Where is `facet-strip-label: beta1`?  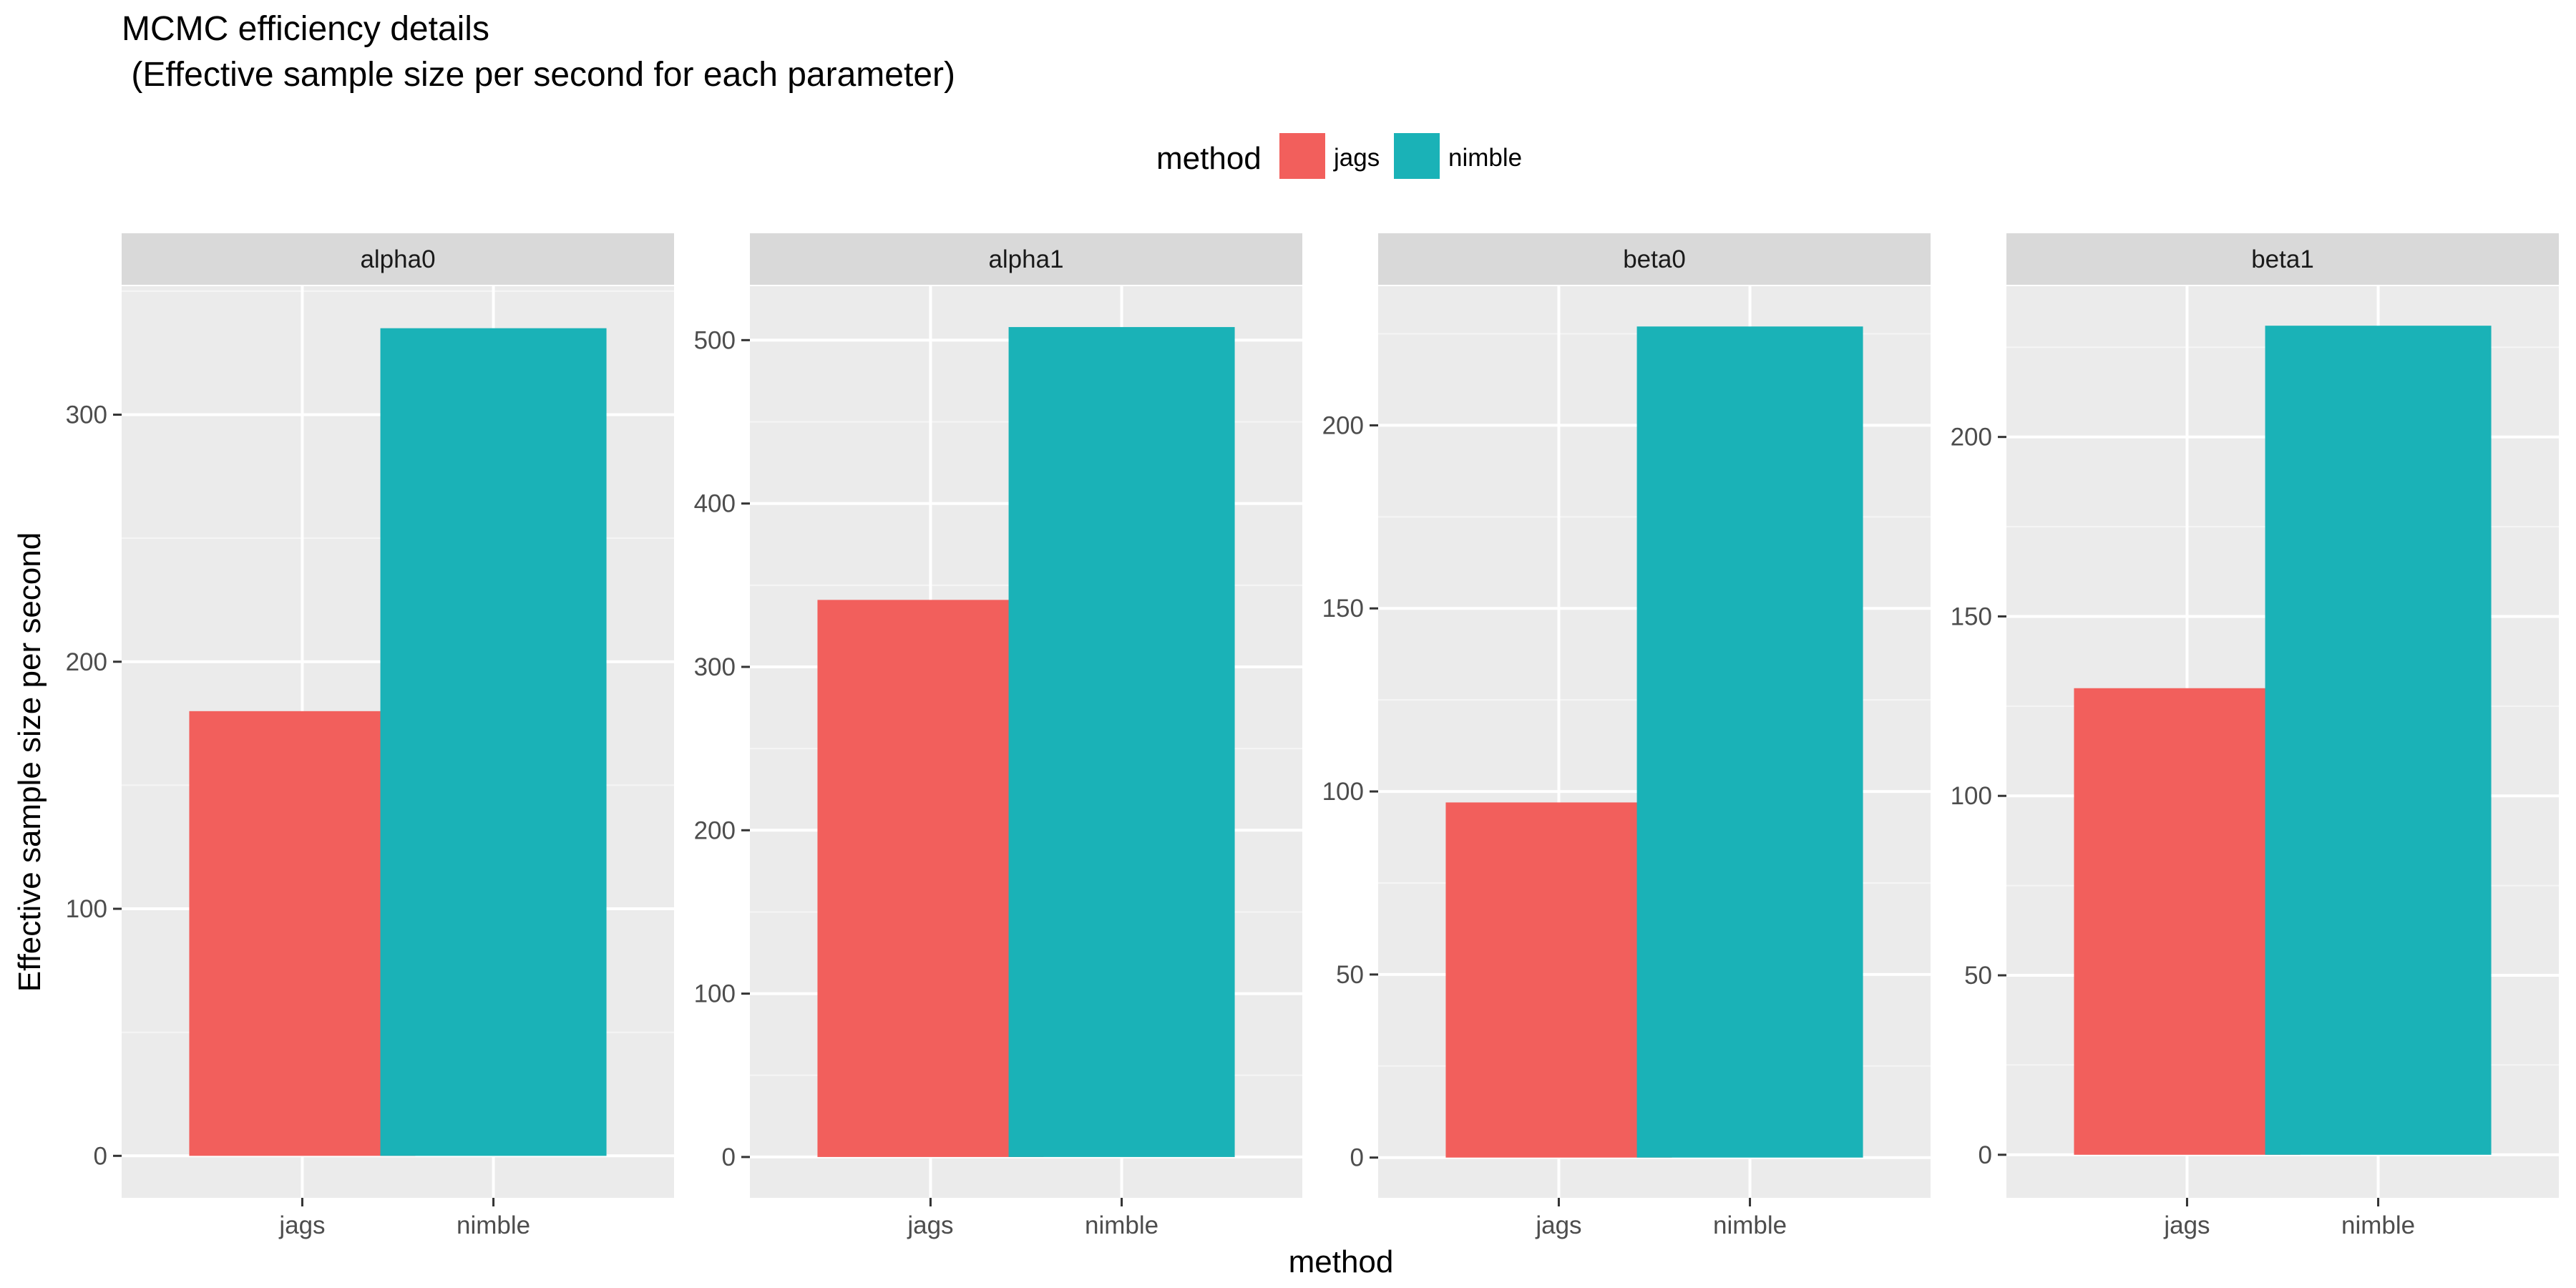
facet-strip-label: beta1 is located at coordinates (2282, 259).